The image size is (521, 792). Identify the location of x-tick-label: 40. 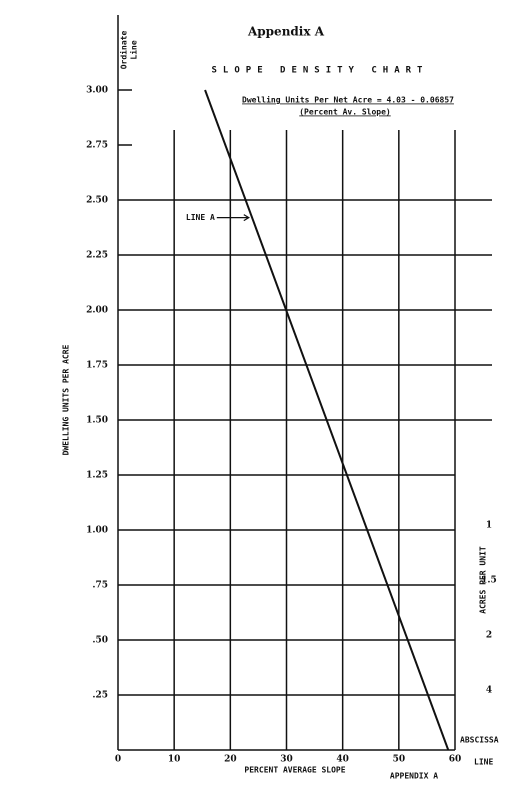
(342, 760).